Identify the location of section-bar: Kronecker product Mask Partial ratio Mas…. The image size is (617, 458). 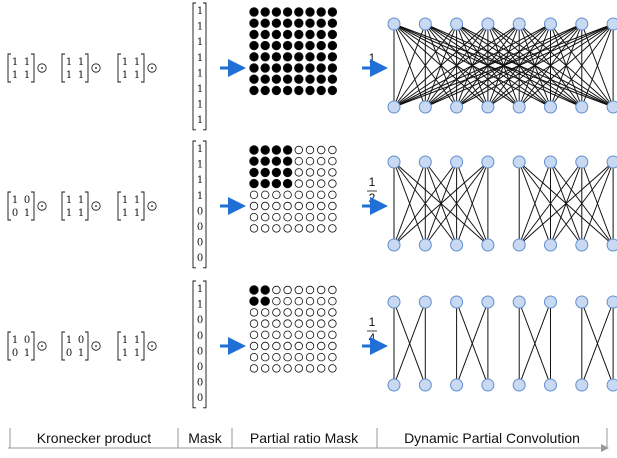
(308, 440).